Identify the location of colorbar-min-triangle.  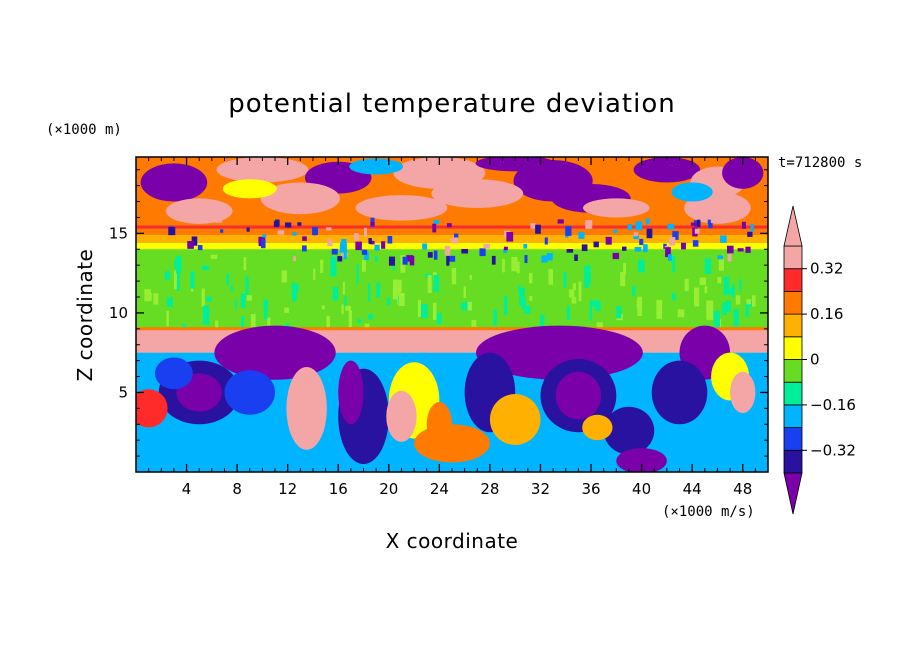
(793, 493).